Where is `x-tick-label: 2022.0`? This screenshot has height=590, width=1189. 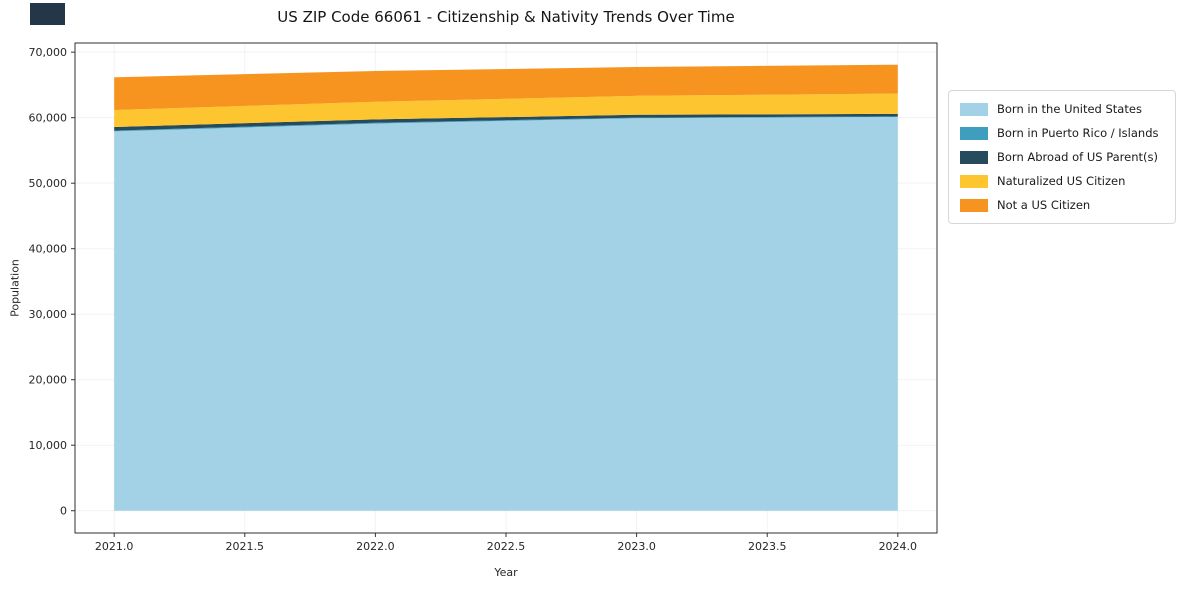 x-tick-label: 2022.0 is located at coordinates (375, 546).